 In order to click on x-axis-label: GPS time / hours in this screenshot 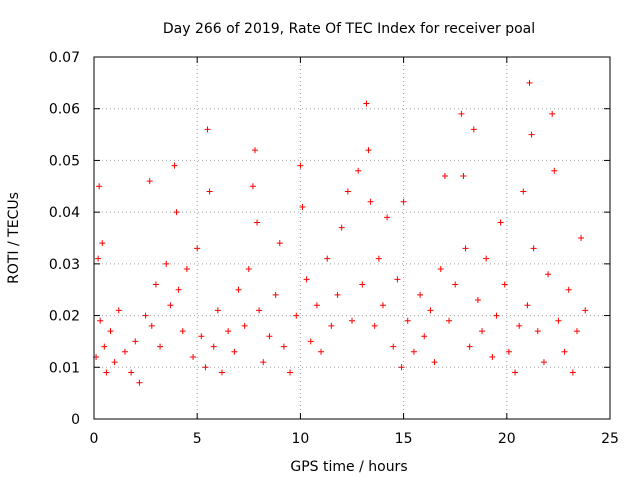, I will do `click(348, 467)`.